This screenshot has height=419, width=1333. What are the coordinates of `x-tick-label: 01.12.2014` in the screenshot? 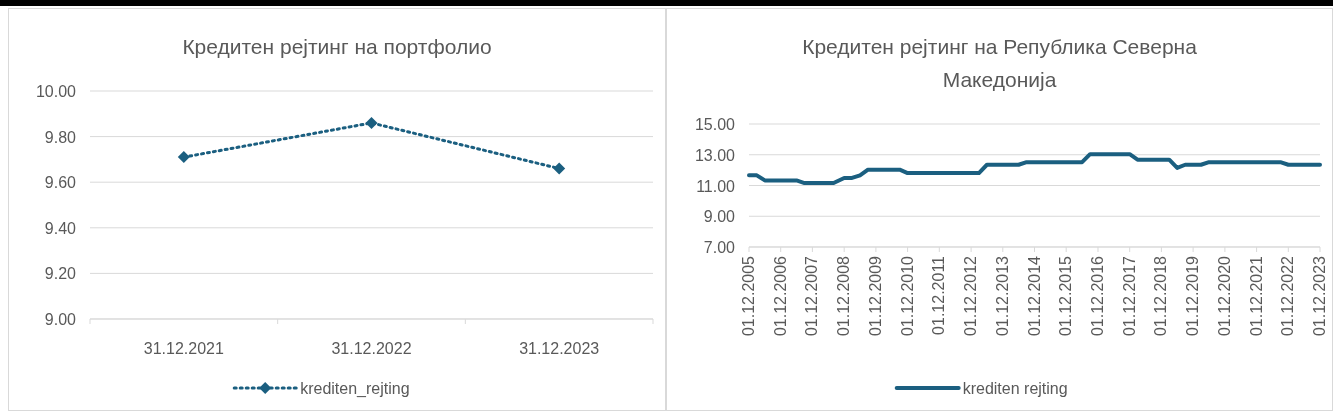 It's located at (1034, 296).